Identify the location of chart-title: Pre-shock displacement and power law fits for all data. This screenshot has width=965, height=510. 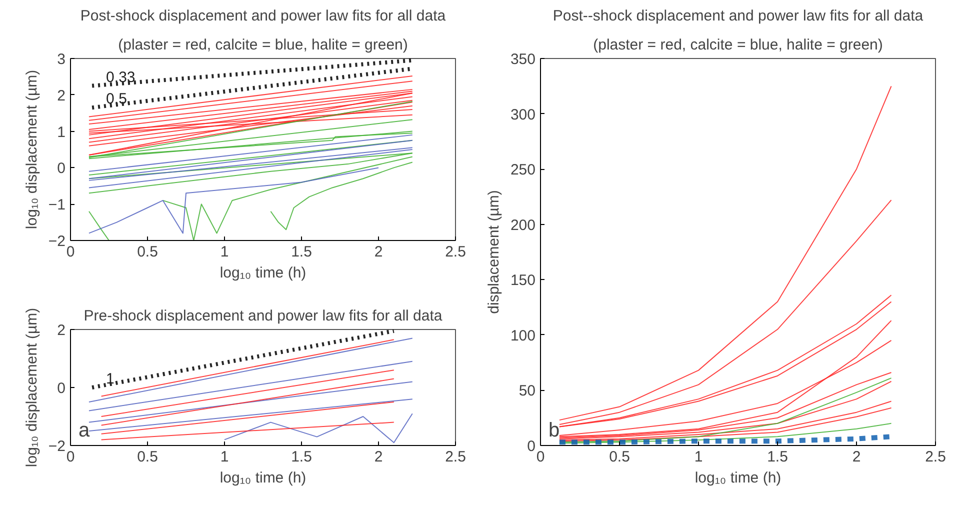
(263, 316).